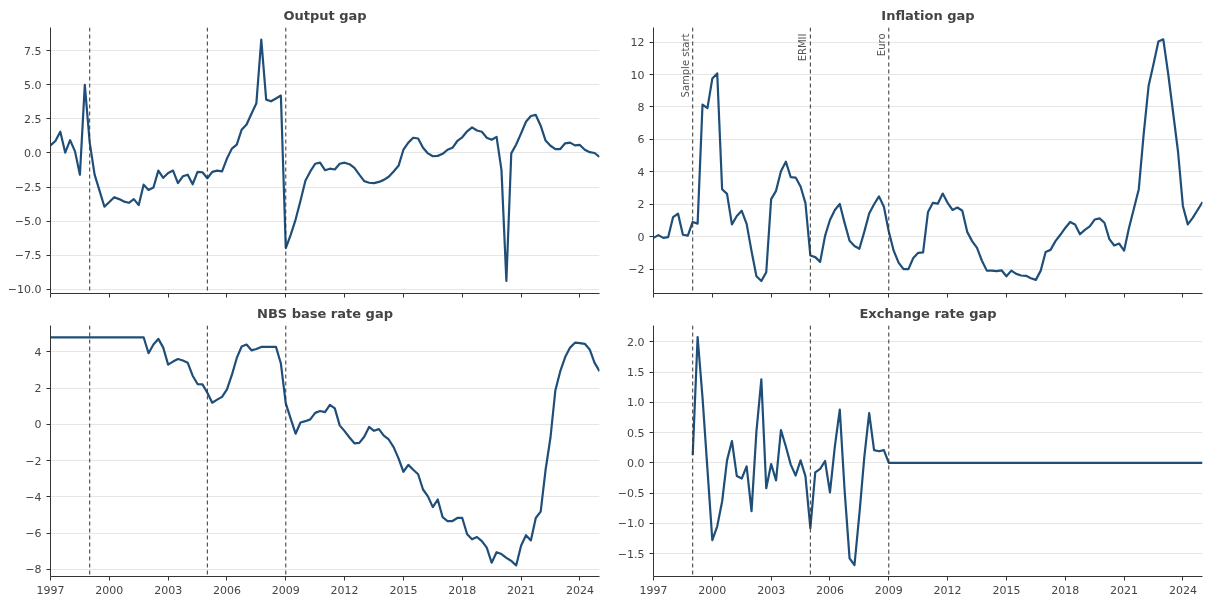 The width and height of the screenshot is (1207, 597). Describe the element at coordinates (636, 342) in the screenshot. I see `y-tick-label: 2.0` at that location.